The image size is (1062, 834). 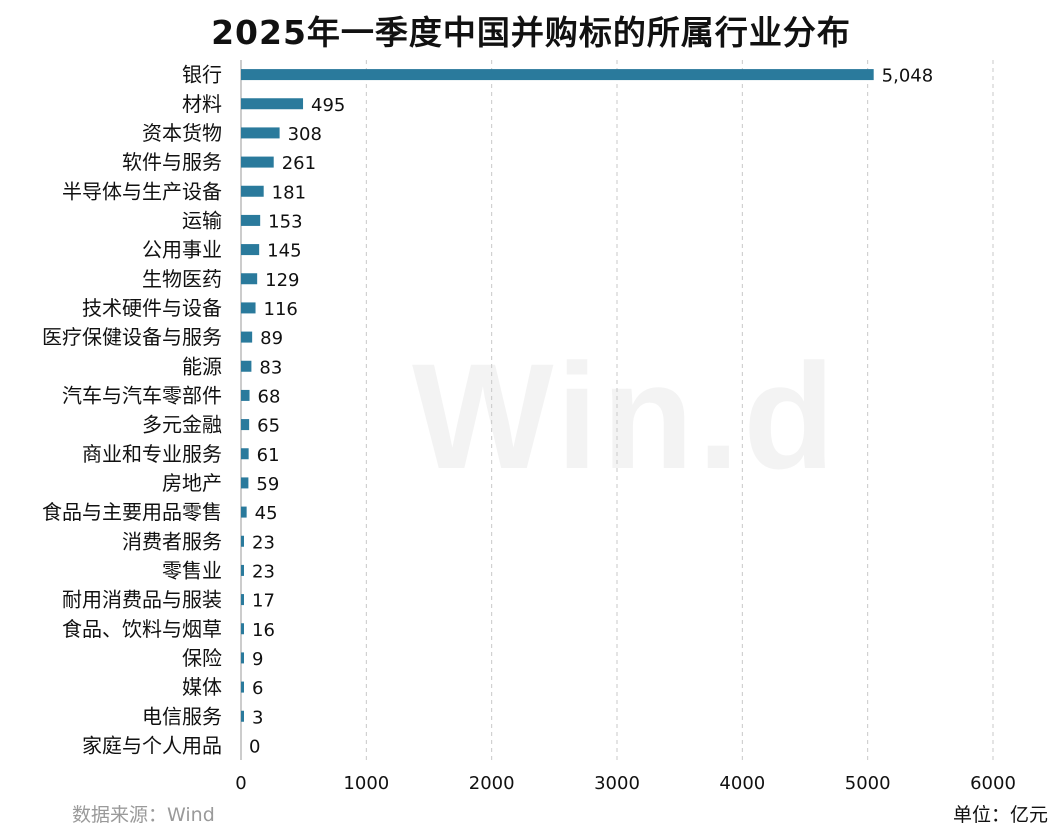 What do you see at coordinates (257, 688) in the screenshot?
I see `value-label: 6` at bounding box center [257, 688].